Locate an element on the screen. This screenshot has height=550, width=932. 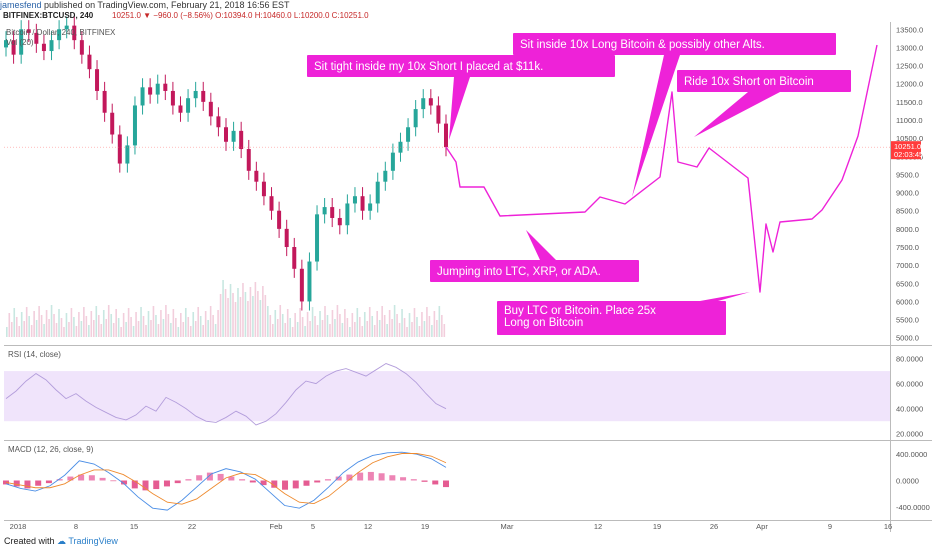
footer-created: Created with is located at coordinates (29, 541).